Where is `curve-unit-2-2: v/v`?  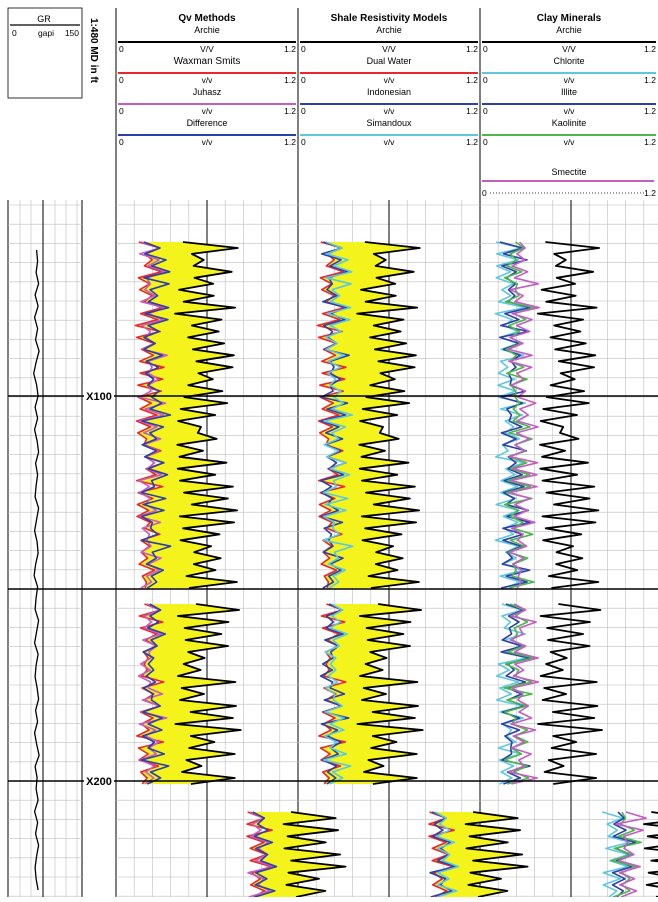 curve-unit-2-2: v/v is located at coordinates (570, 111).